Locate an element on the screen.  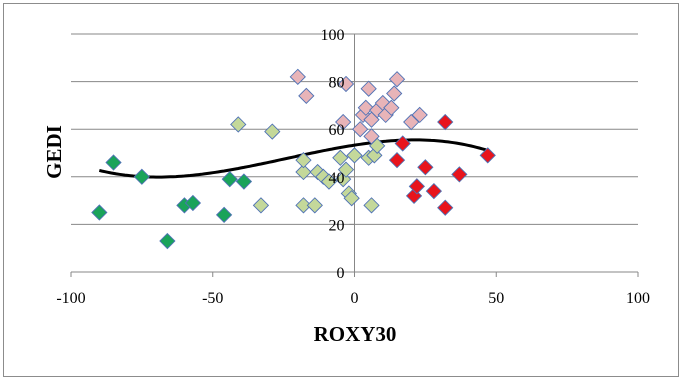
y-tick-label: 40 is located at coordinates (337, 178).